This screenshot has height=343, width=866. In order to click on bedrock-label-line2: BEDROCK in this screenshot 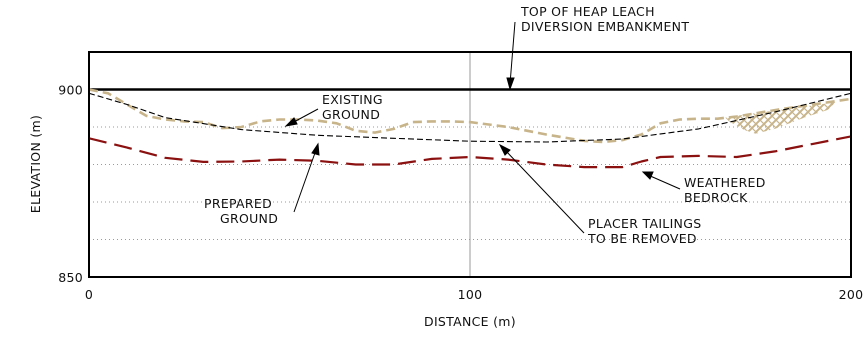, I will do `click(716, 197)`.